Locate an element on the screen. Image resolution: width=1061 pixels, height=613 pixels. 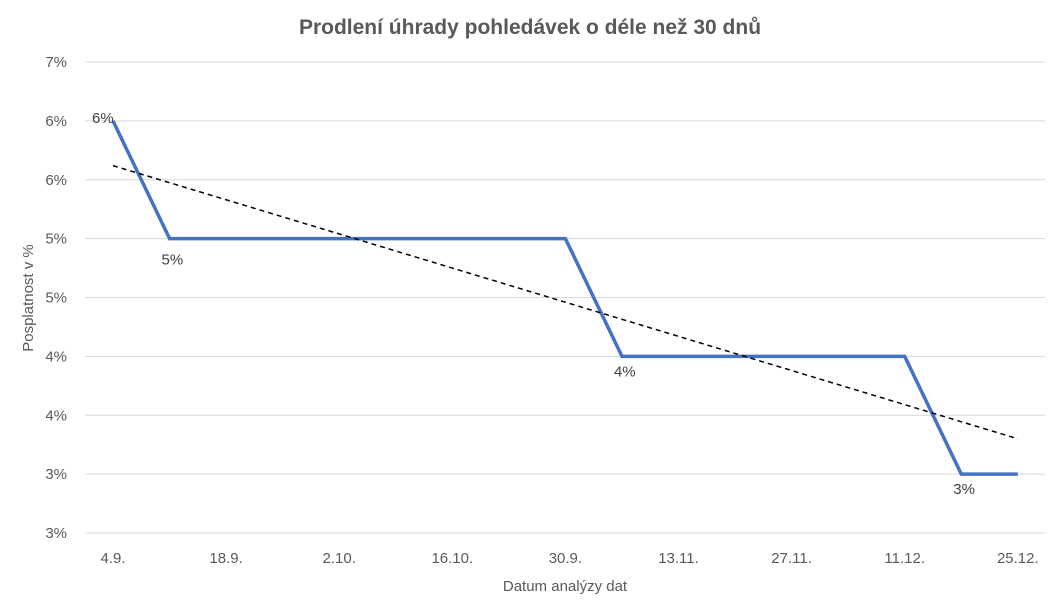
data-label: 6% is located at coordinates (103, 118).